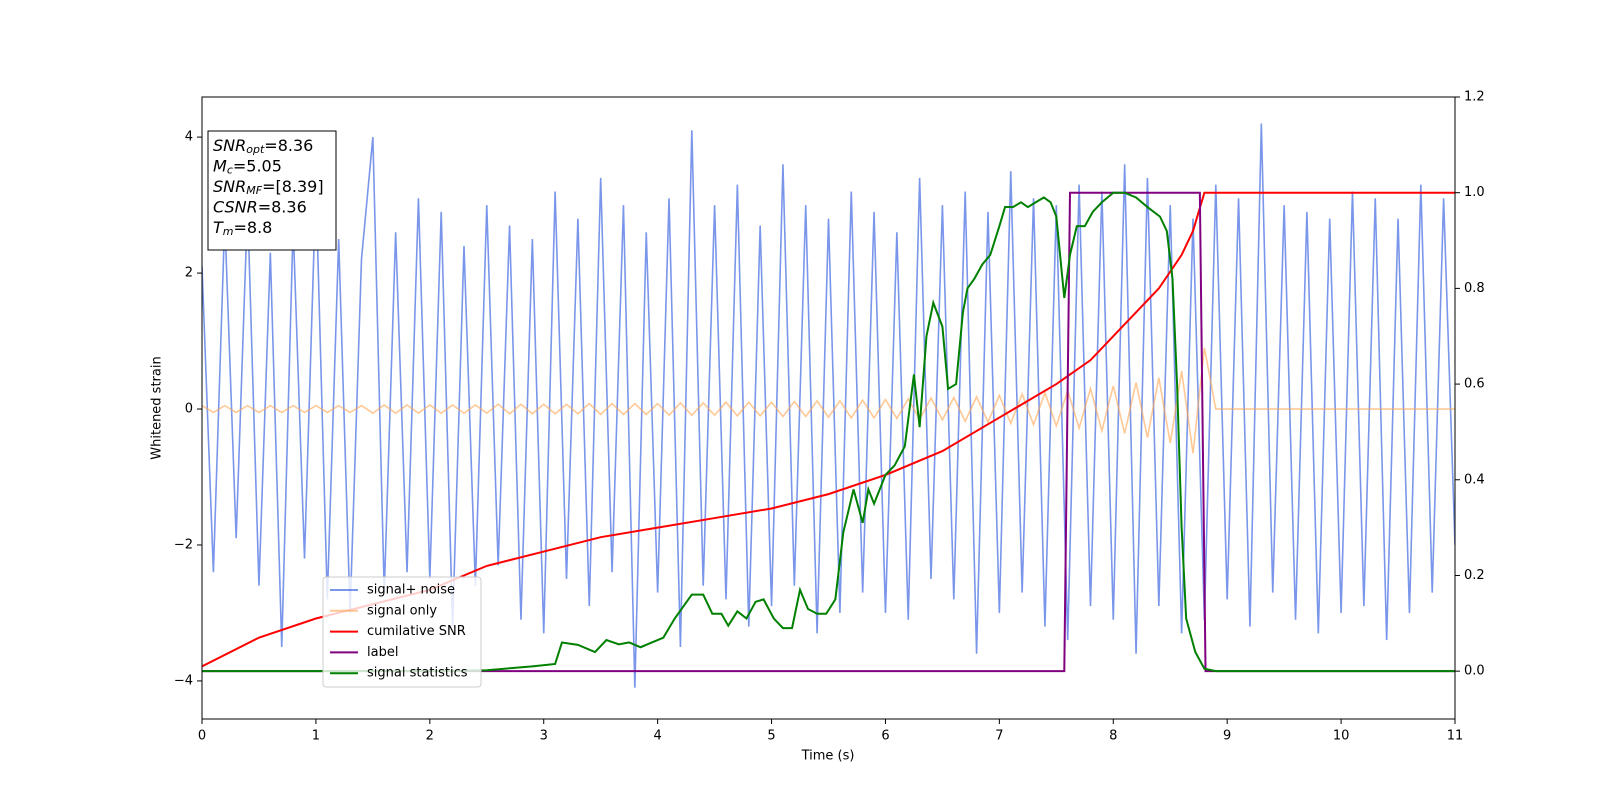  What do you see at coordinates (1474, 671) in the screenshot?
I see `y2-tick-label: 0.0` at bounding box center [1474, 671].